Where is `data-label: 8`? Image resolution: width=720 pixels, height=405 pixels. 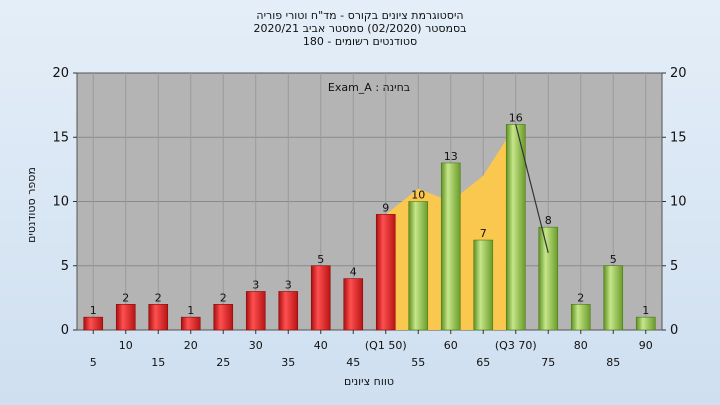
data-label: 8 is located at coordinates (548, 220).